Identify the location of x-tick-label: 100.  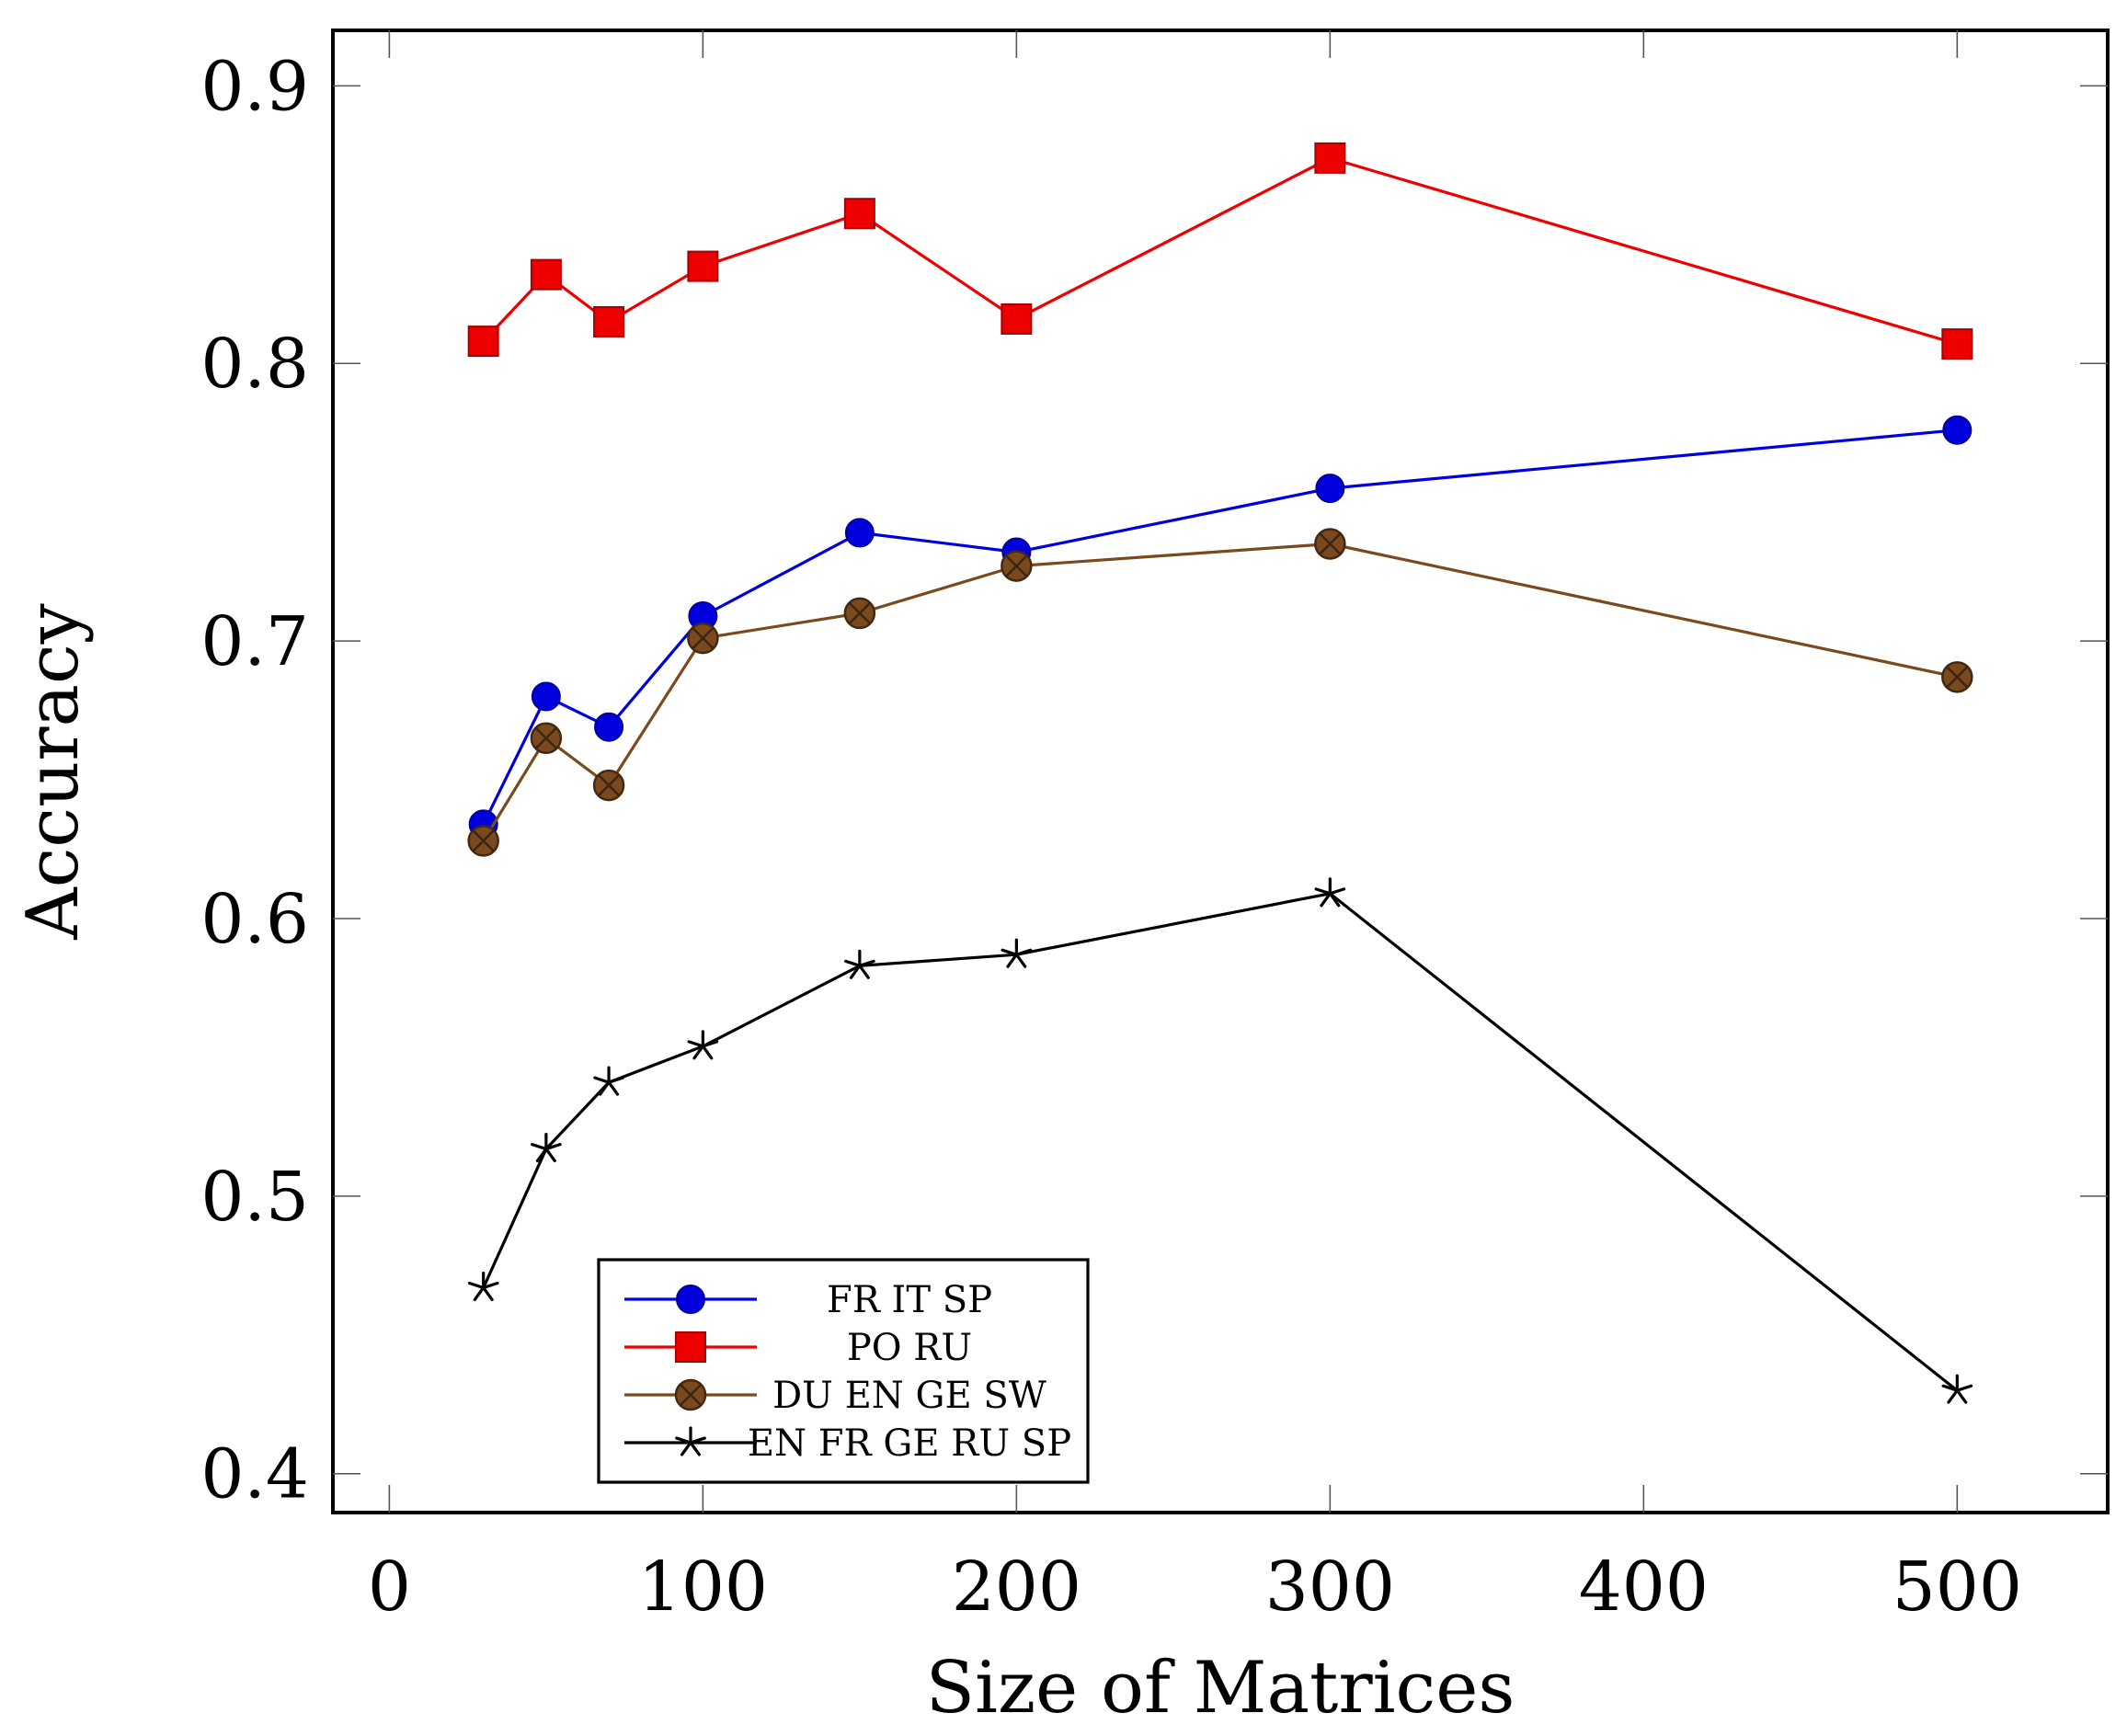
(703, 1587).